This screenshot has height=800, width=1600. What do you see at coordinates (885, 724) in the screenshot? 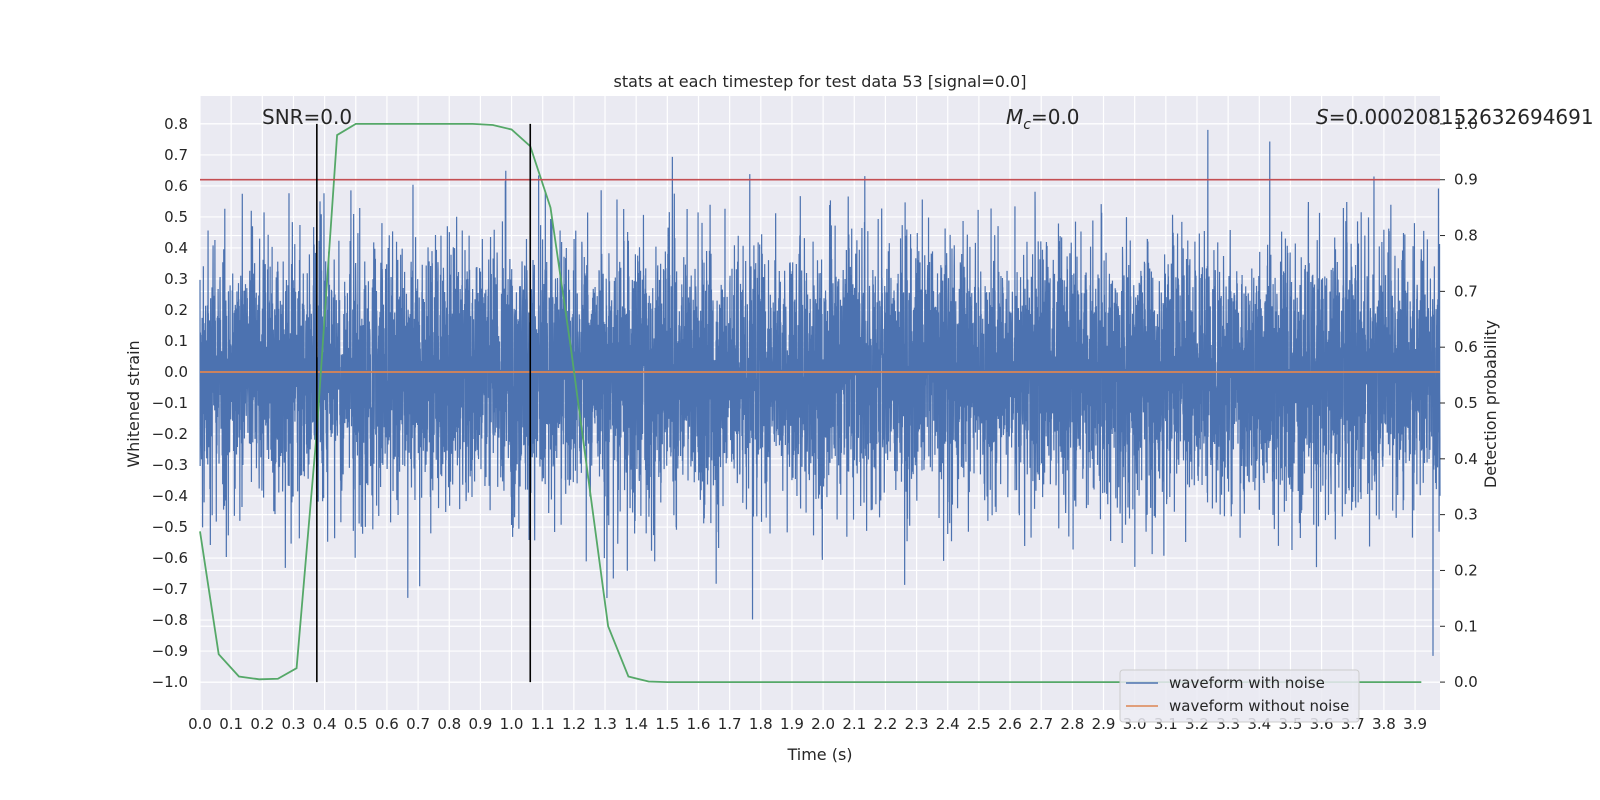
I see `x-tick-label: 2.2` at bounding box center [885, 724].